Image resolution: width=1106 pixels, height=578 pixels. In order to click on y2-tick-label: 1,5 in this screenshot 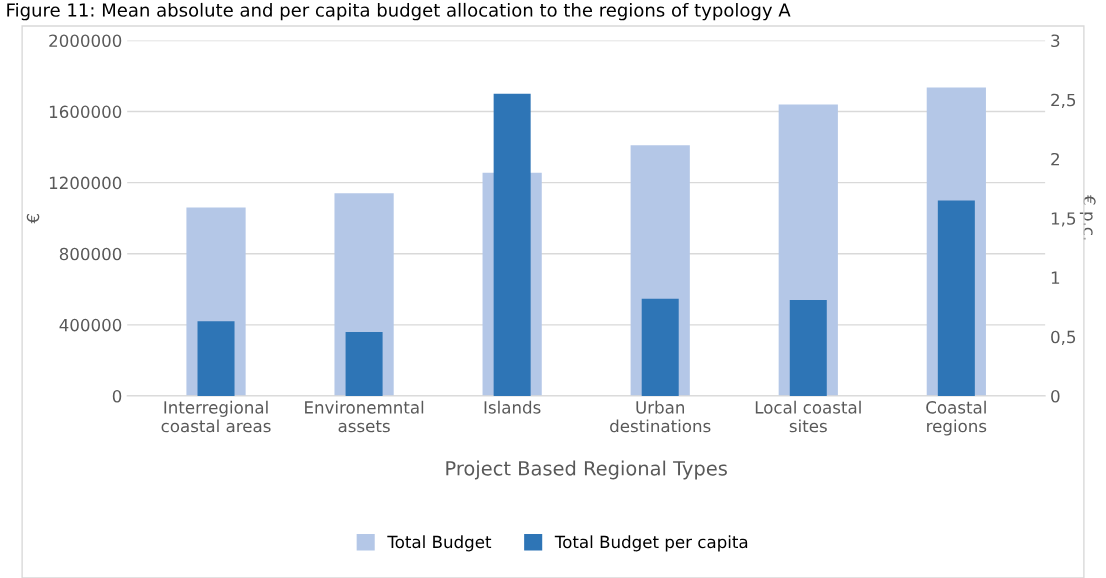, I will do `click(1063, 219)`.